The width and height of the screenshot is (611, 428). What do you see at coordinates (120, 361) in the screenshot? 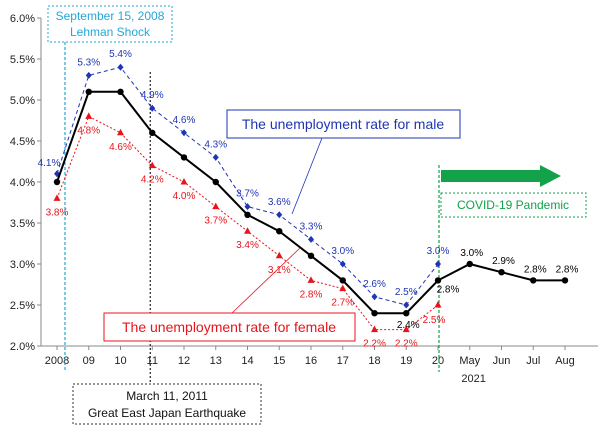
I see `x-tick-label: 10` at bounding box center [120, 361].